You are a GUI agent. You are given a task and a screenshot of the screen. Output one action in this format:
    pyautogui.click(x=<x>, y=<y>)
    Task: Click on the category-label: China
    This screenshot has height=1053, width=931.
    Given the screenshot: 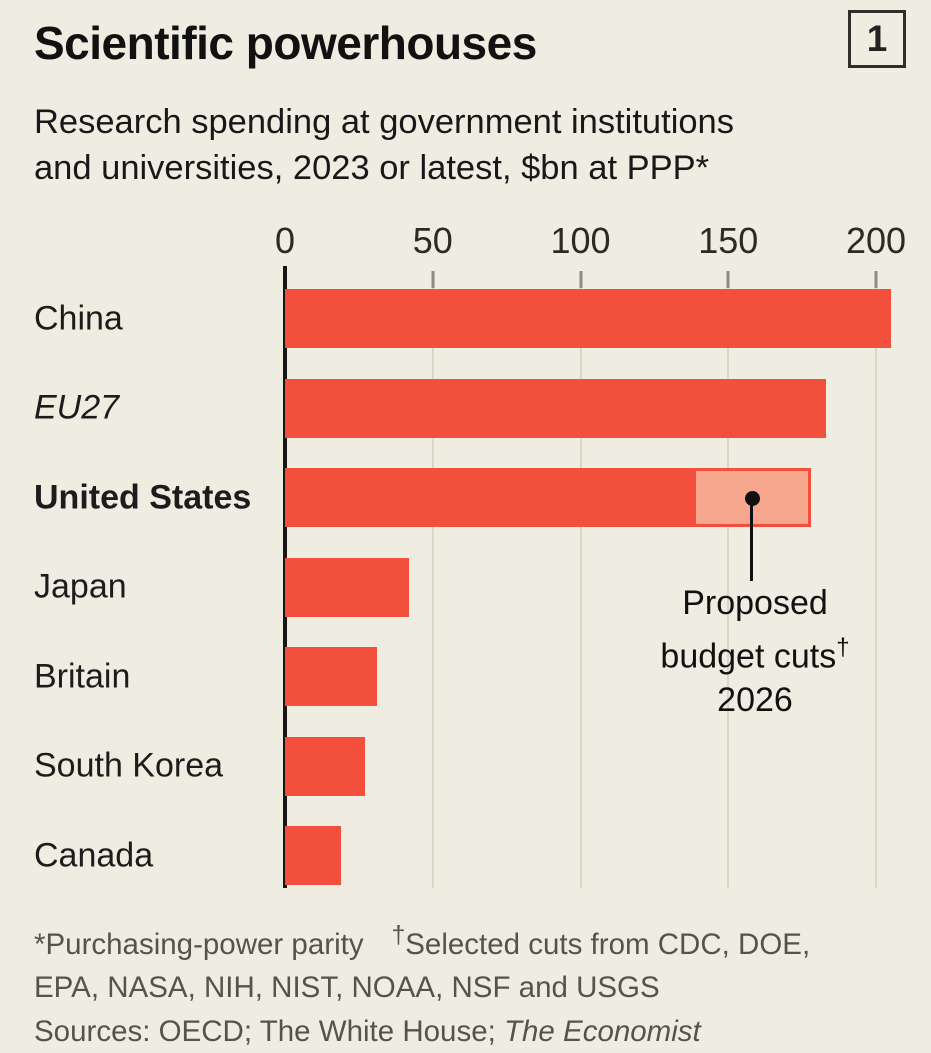 What is the action you would take?
    pyautogui.click(x=78, y=318)
    